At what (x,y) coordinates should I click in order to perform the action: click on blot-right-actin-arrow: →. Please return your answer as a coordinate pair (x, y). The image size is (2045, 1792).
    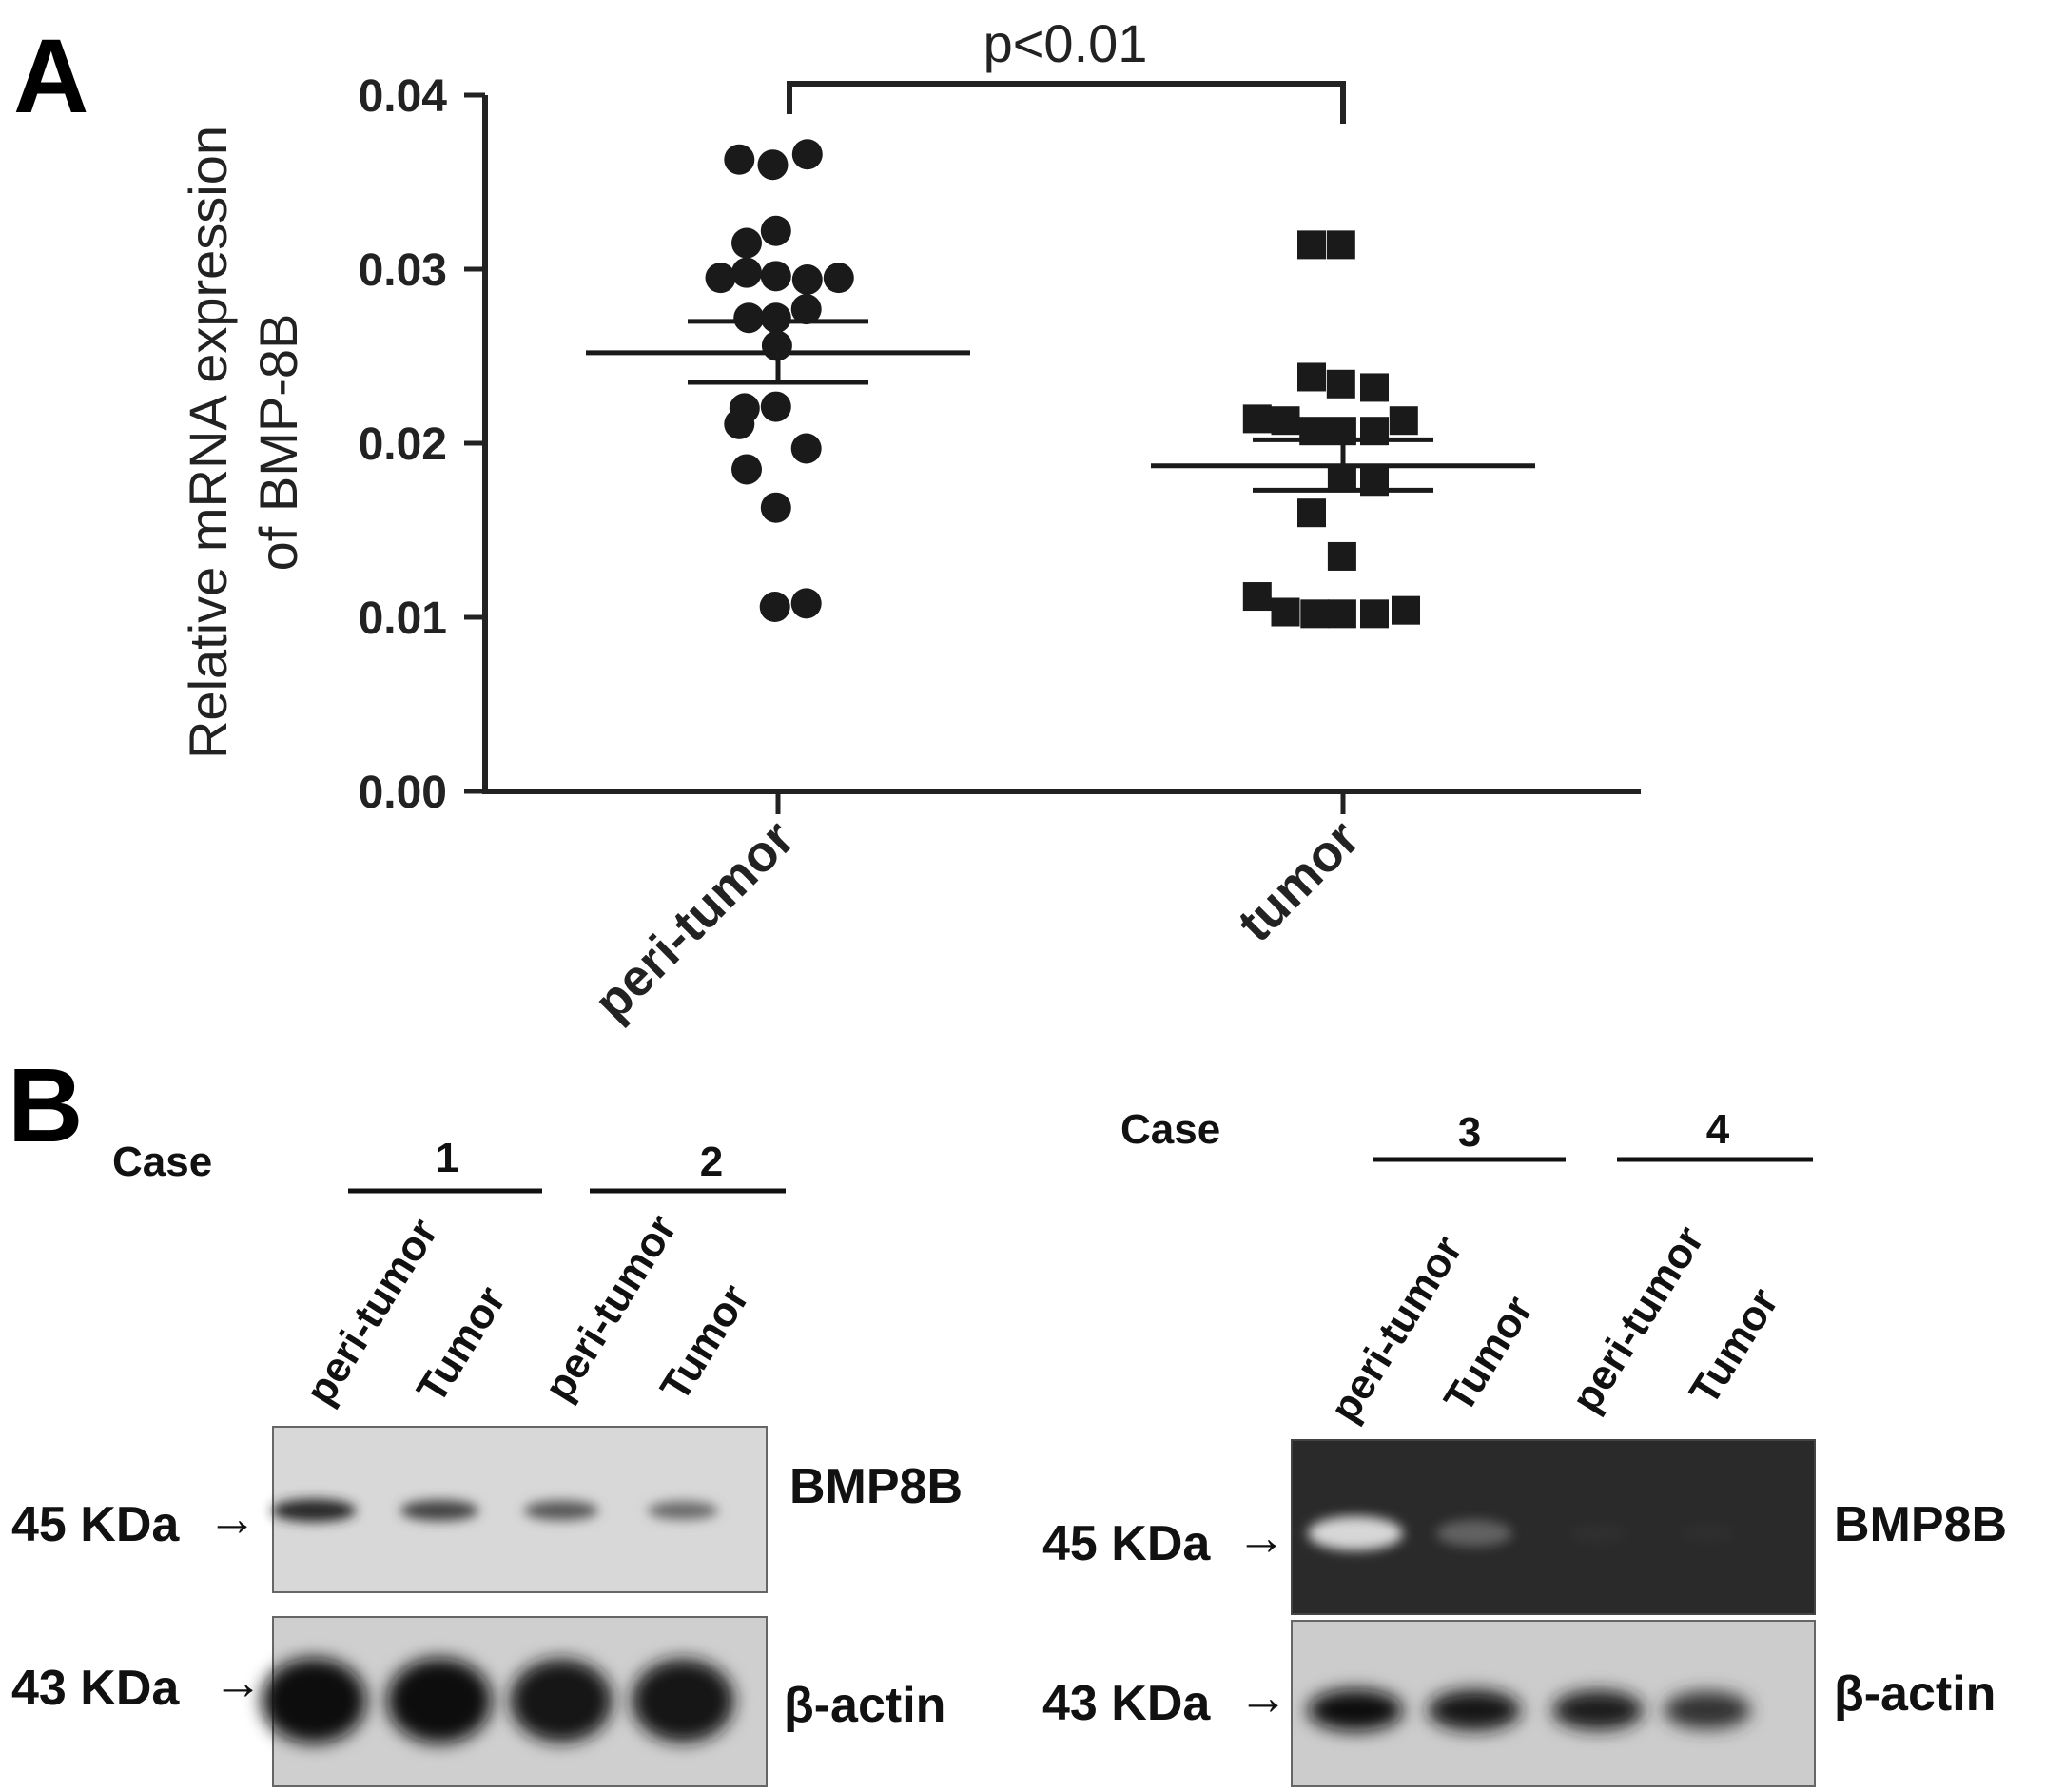
    Looking at the image, I should click on (1263, 1698).